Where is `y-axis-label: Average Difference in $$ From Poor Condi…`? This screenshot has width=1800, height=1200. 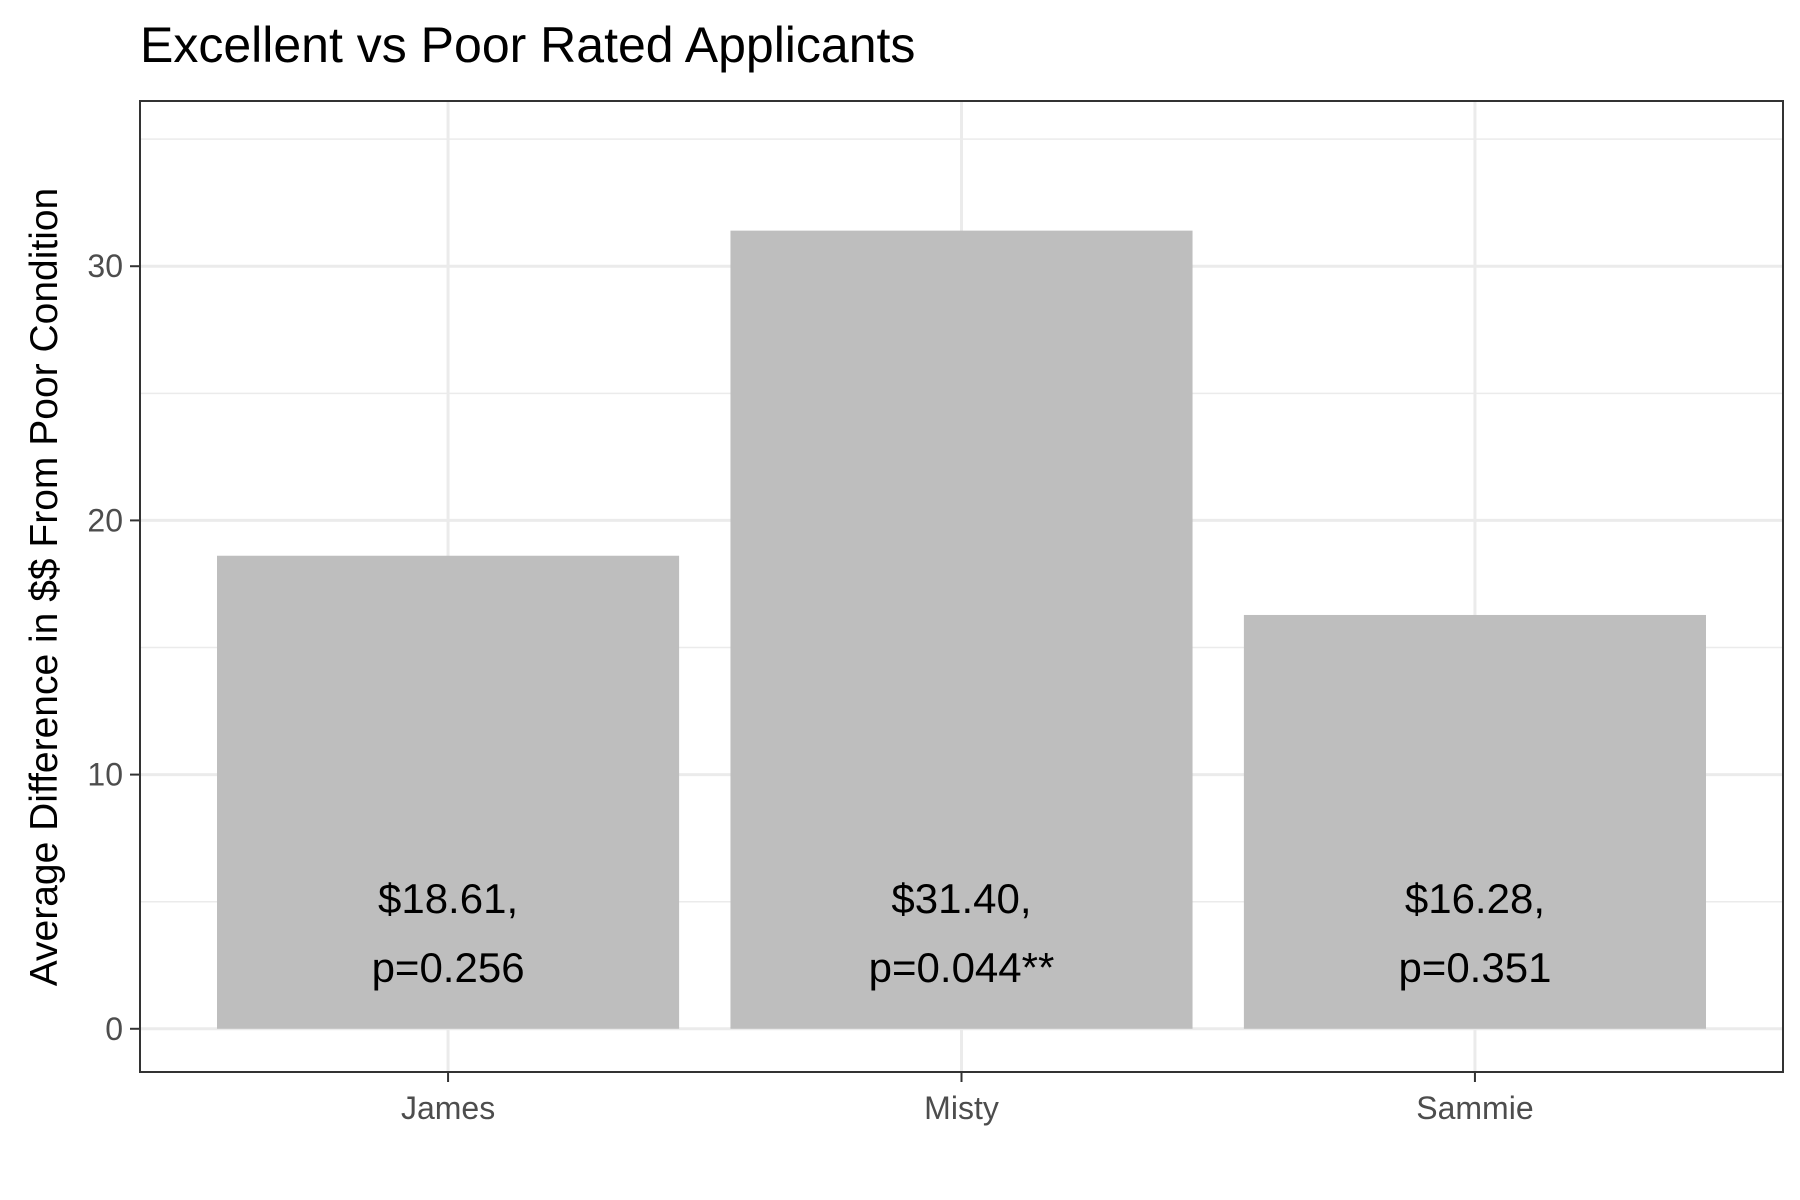
y-axis-label: Average Difference in $$ From Poor Condi… is located at coordinates (44, 587).